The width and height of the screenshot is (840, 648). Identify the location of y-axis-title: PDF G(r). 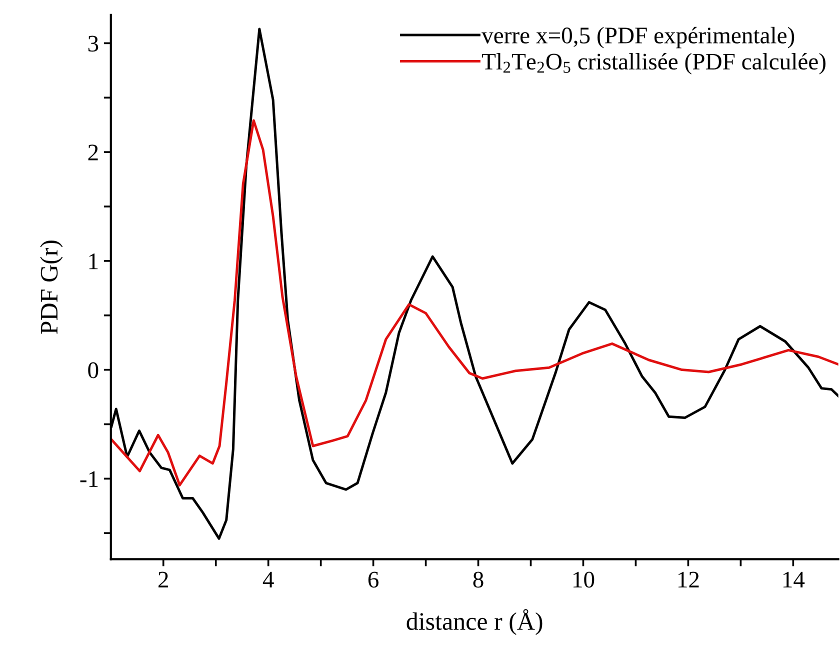
(51, 287).